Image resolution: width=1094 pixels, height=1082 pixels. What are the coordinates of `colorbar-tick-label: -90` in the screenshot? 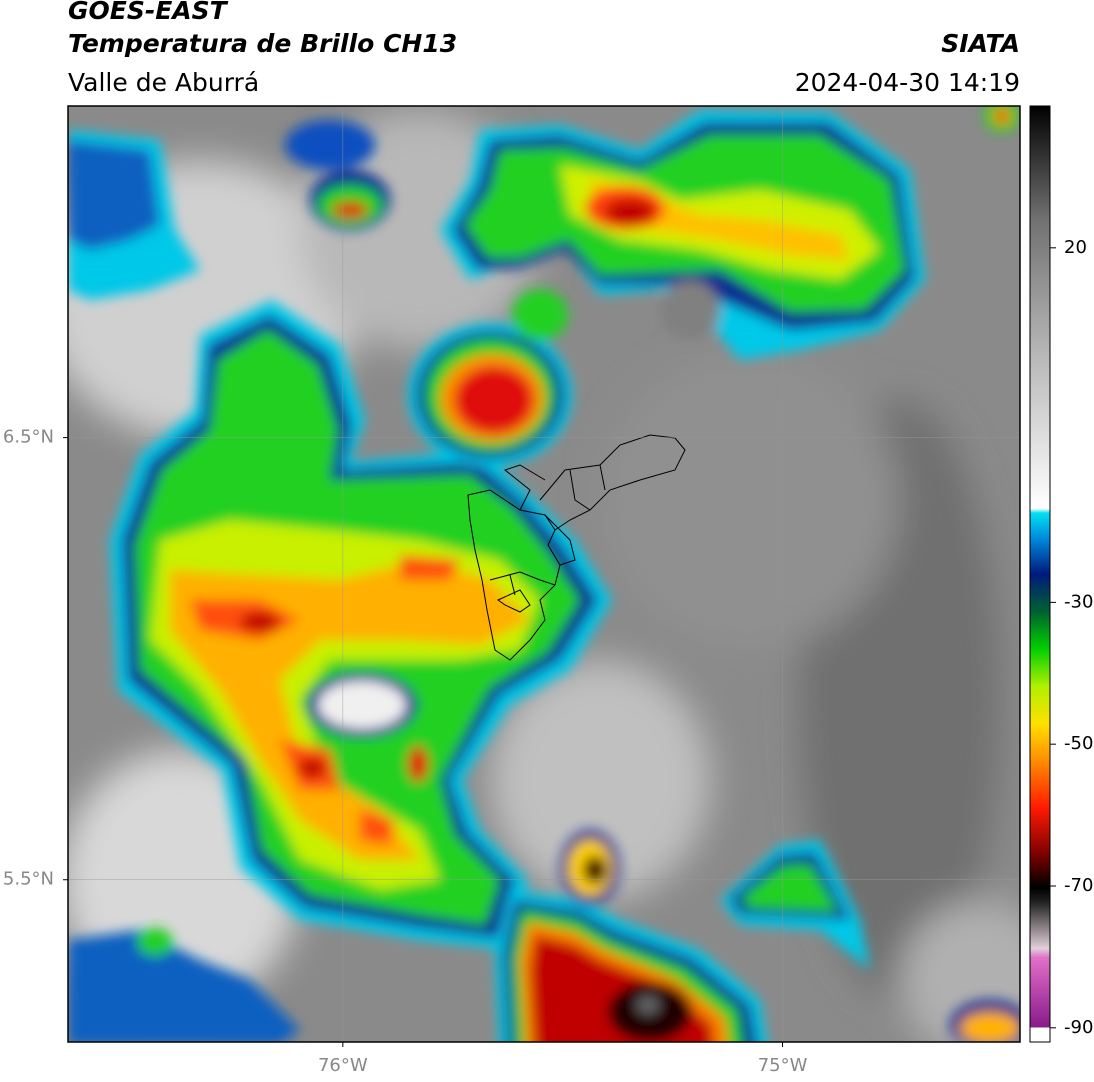 It's located at (1078, 1027).